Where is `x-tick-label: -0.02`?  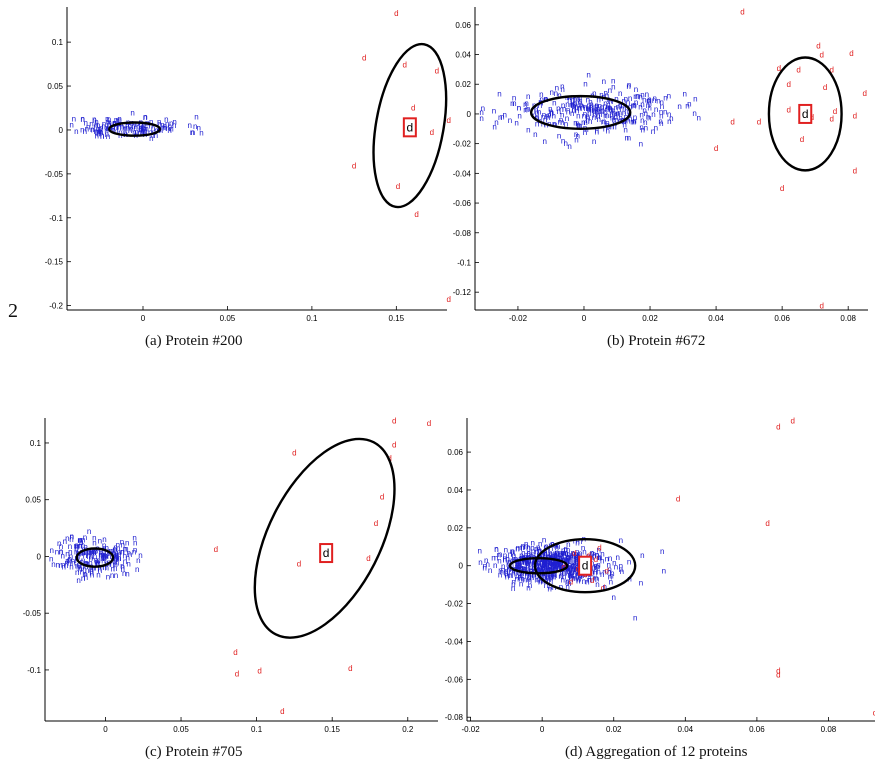
x-tick-label: -0.02 is located at coordinates (518, 318).